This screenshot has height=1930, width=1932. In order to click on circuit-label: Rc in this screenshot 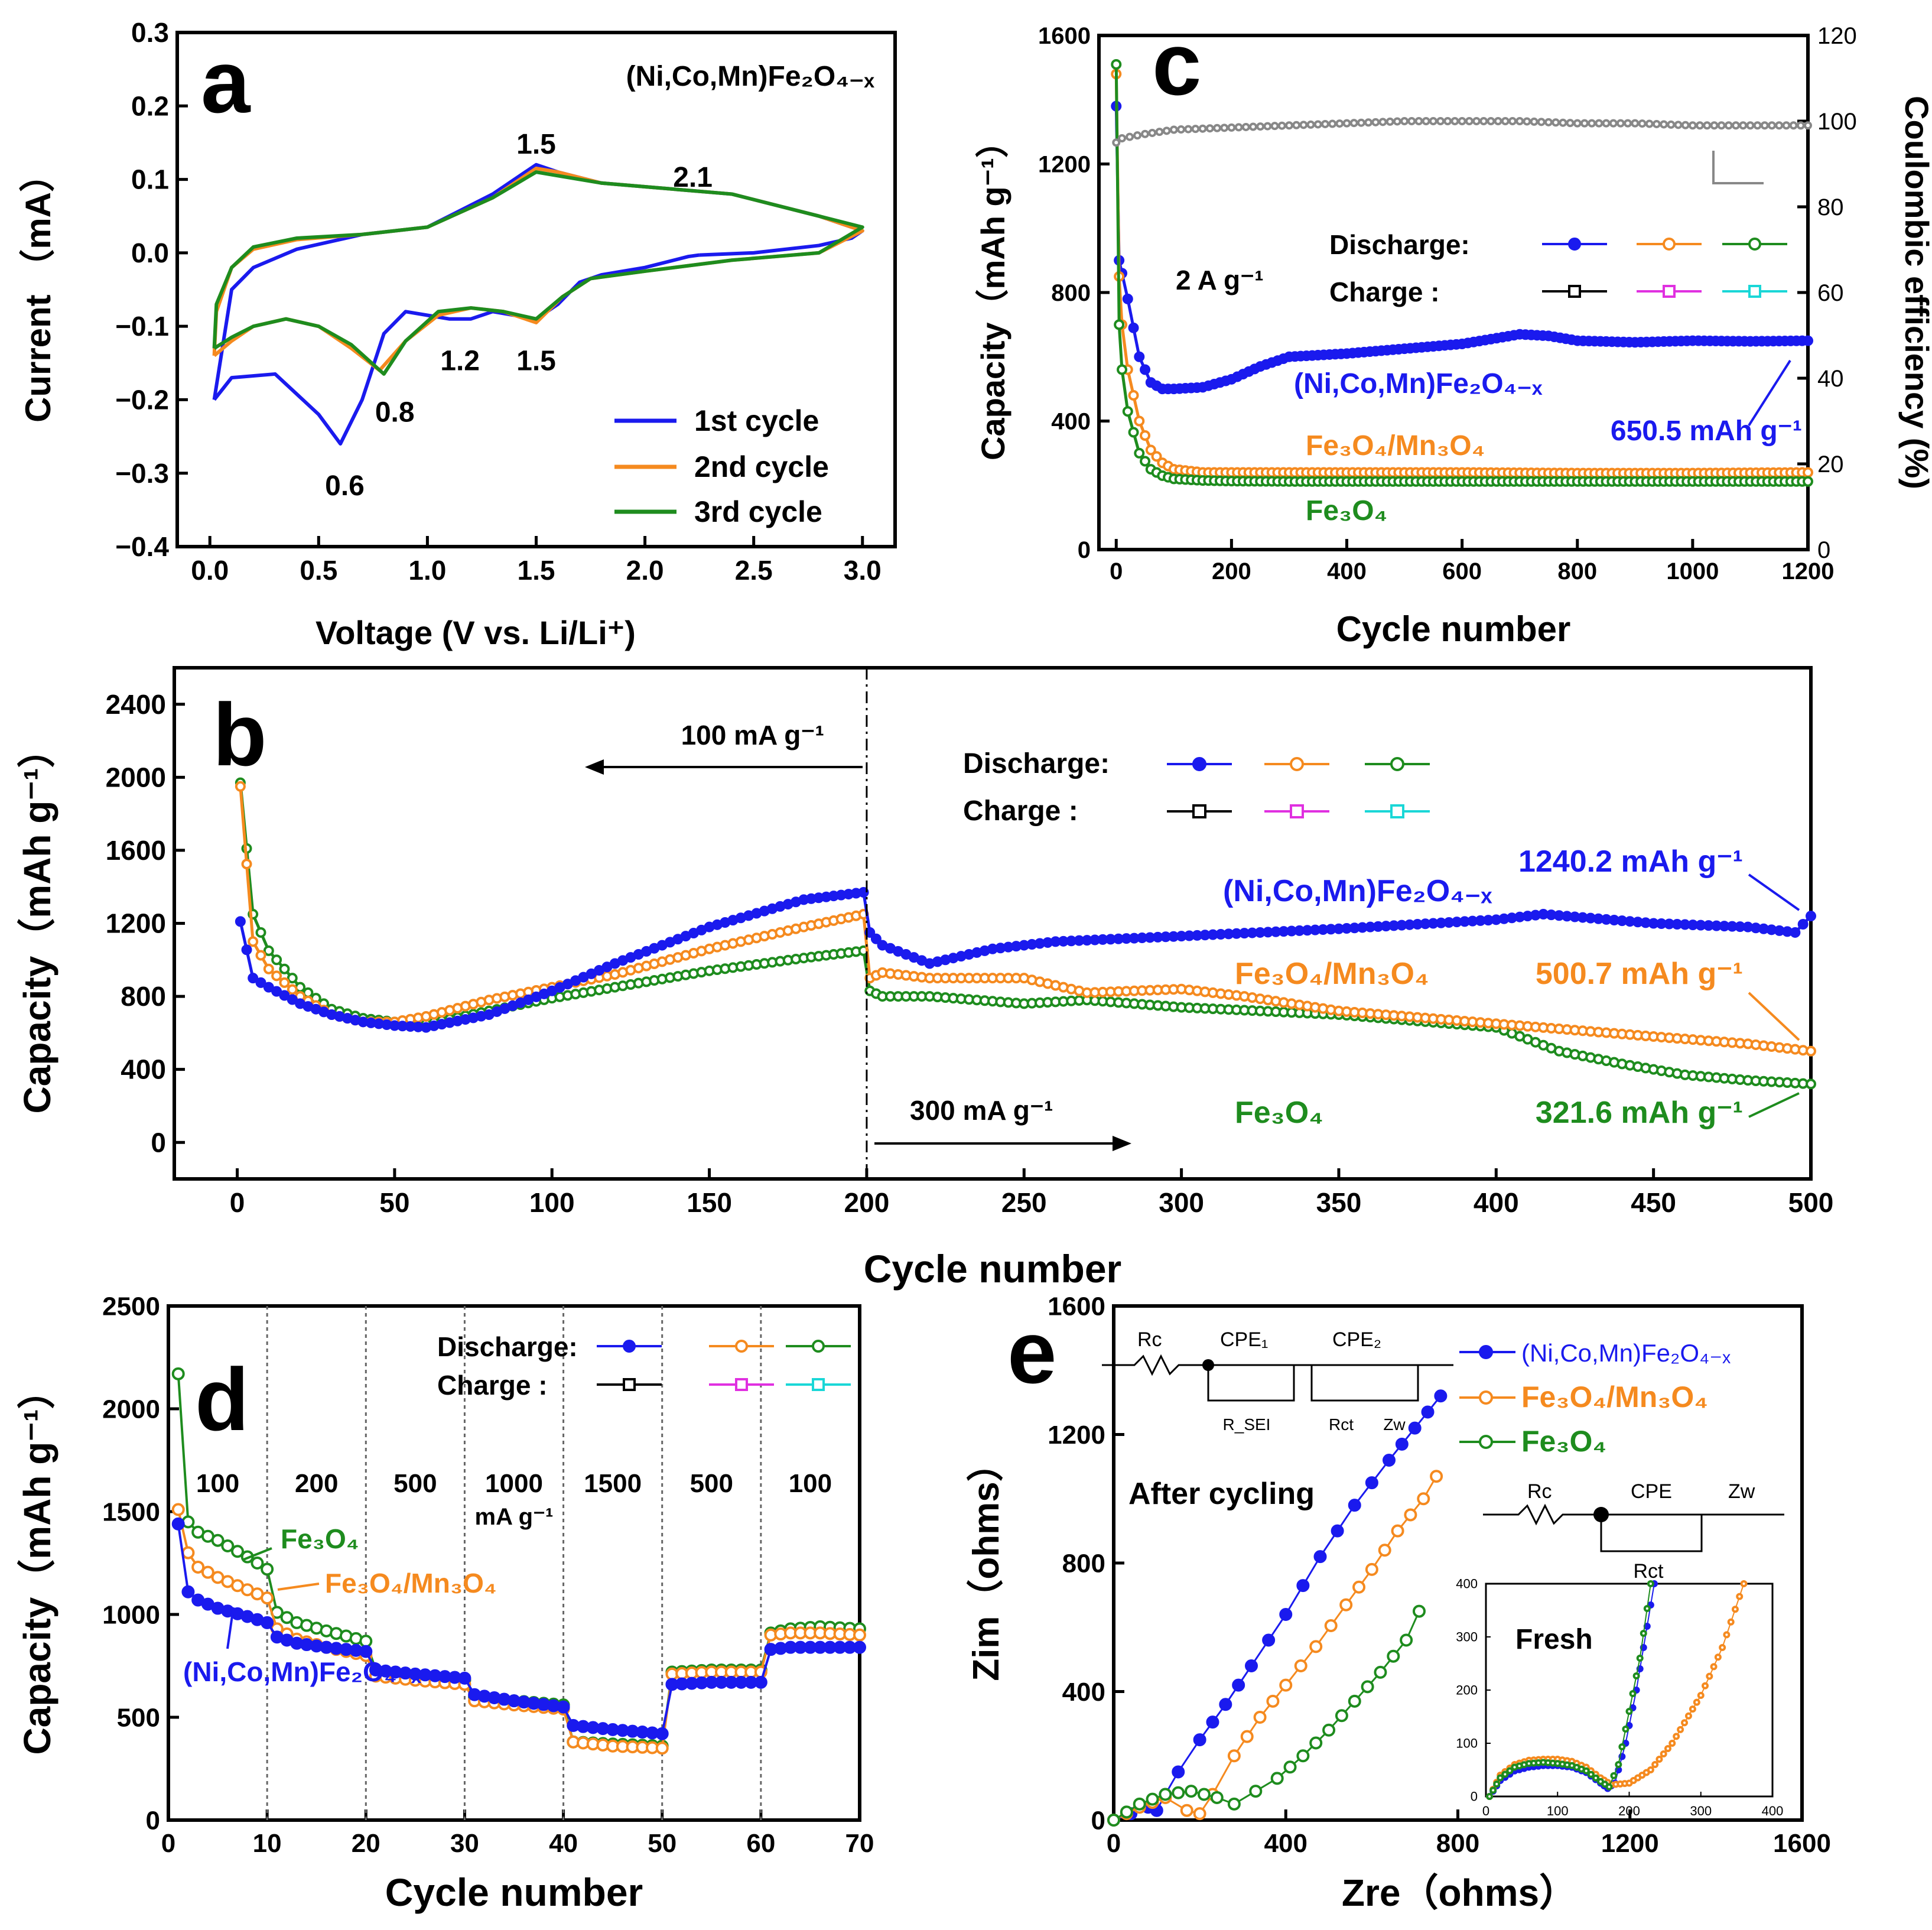, I will do `click(1539, 1491)`.